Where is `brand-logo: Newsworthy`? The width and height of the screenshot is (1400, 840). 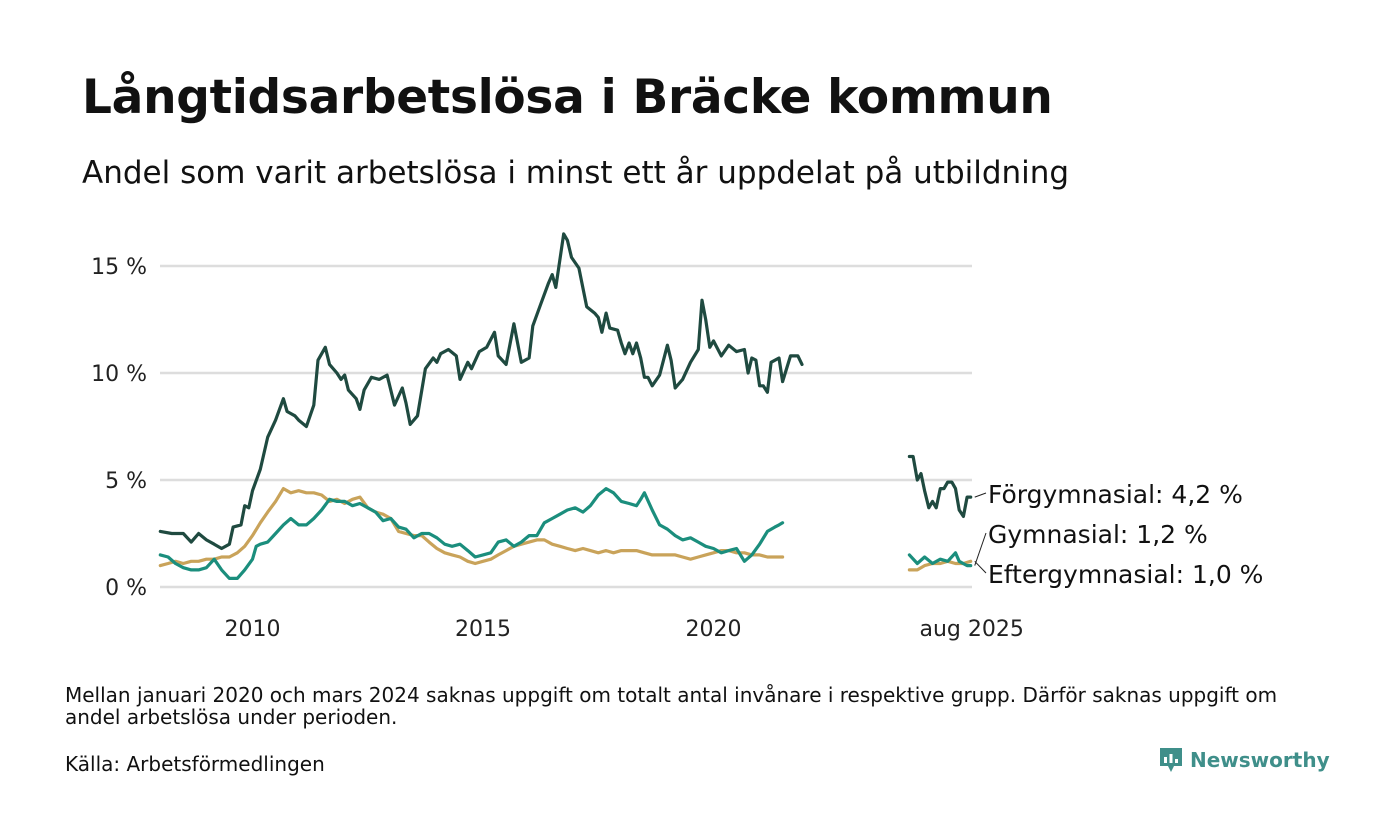 brand-logo: Newsworthy is located at coordinates (1244, 760).